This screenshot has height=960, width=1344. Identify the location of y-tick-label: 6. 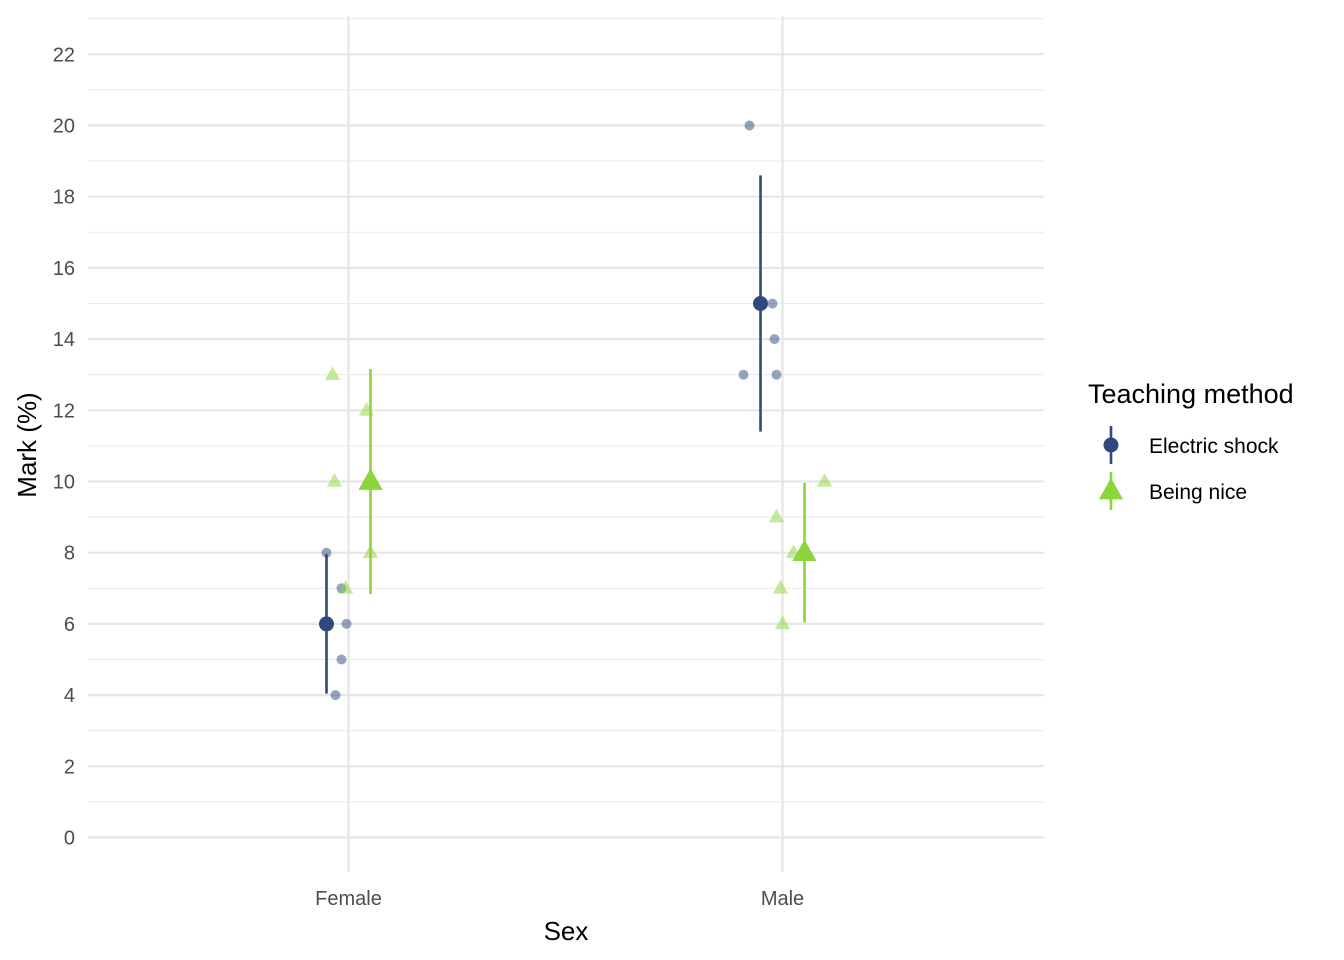
(69, 625).